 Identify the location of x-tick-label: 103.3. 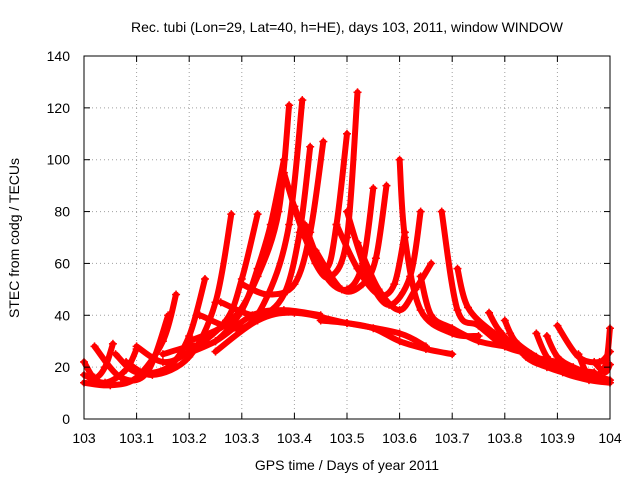
(241, 438).